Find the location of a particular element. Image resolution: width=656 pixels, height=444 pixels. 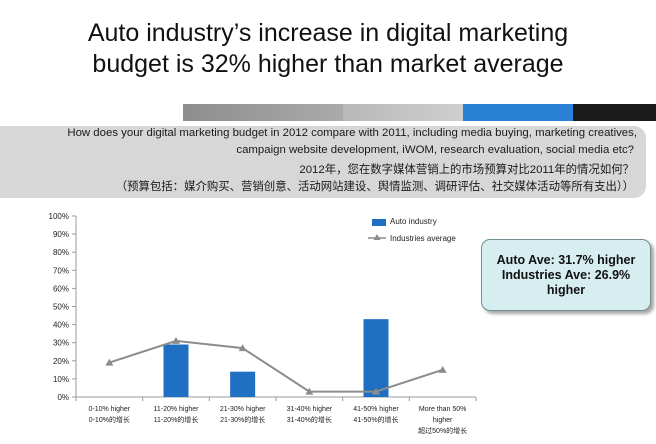

x-tick-label: higher is located at coordinates (443, 420).